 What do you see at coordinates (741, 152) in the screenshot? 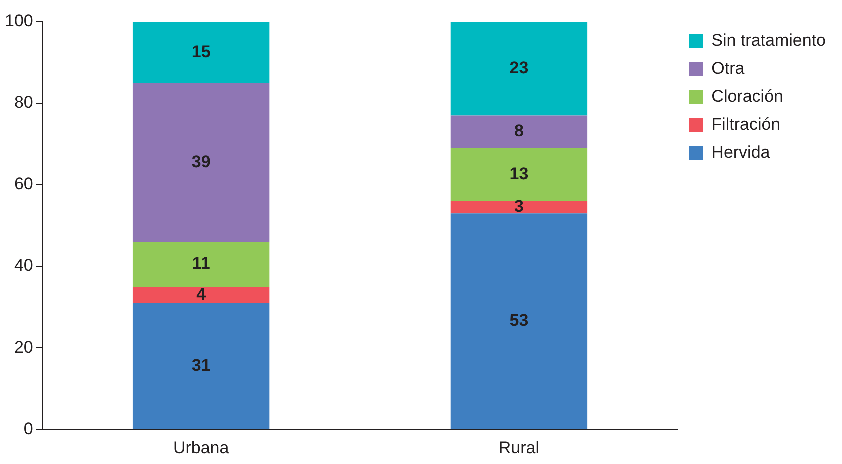
I see `legend-label: Hervida` at bounding box center [741, 152].